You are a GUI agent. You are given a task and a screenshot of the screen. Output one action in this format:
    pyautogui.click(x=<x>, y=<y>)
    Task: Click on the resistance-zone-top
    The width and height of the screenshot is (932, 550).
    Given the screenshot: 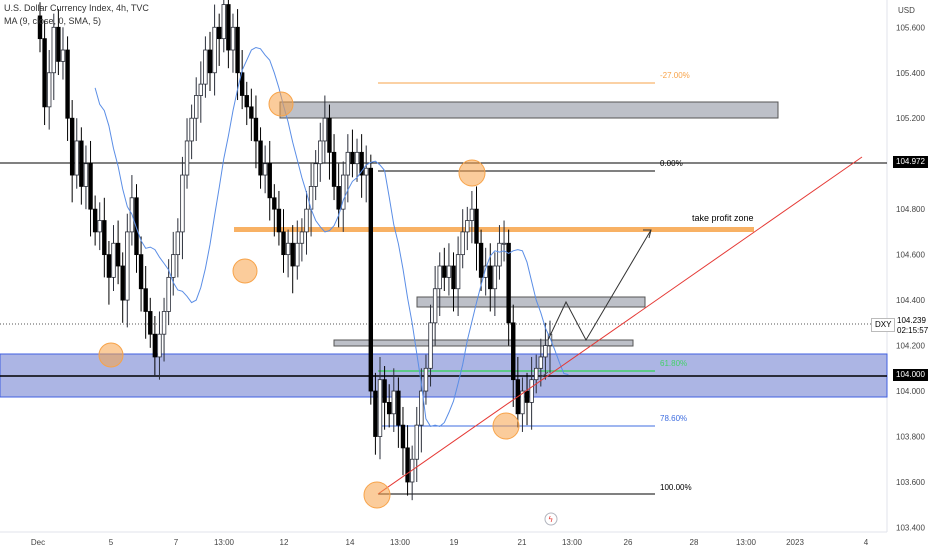 What is the action you would take?
    pyautogui.click(x=529, y=110)
    